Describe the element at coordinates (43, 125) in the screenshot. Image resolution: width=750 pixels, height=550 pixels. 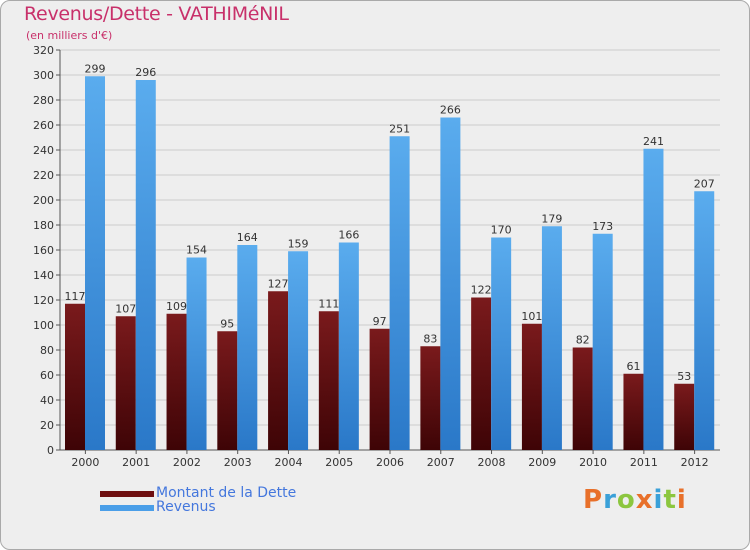
I see `y-tick-label: 260` at that location.